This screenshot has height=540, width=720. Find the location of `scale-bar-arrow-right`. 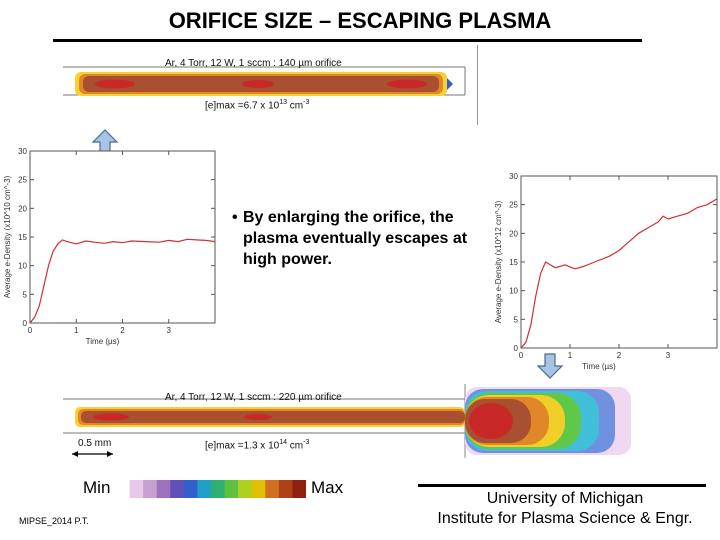

scale-bar-arrow-right is located at coordinates (110, 454).